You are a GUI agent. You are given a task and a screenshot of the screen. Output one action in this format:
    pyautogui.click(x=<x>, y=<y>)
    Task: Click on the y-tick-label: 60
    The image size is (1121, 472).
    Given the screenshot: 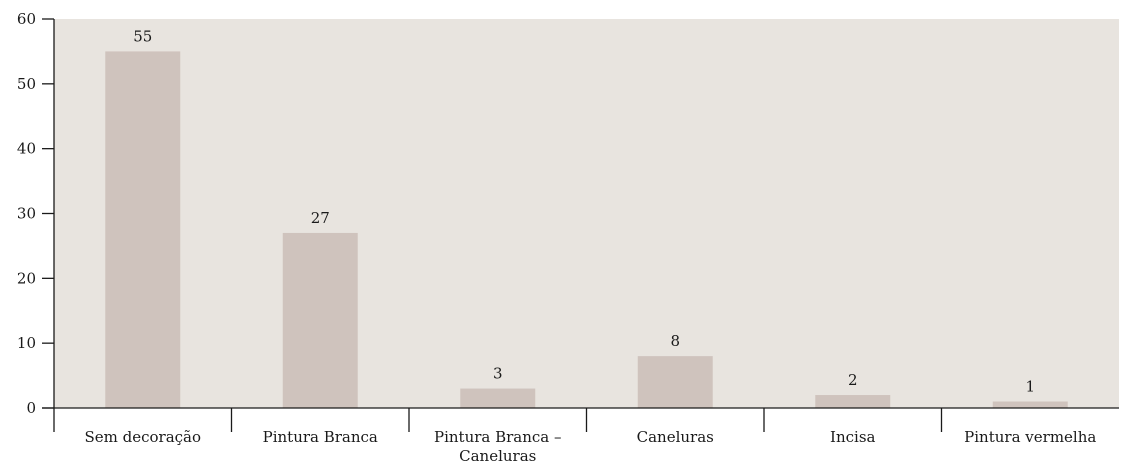 What is the action you would take?
    pyautogui.click(x=26, y=19)
    